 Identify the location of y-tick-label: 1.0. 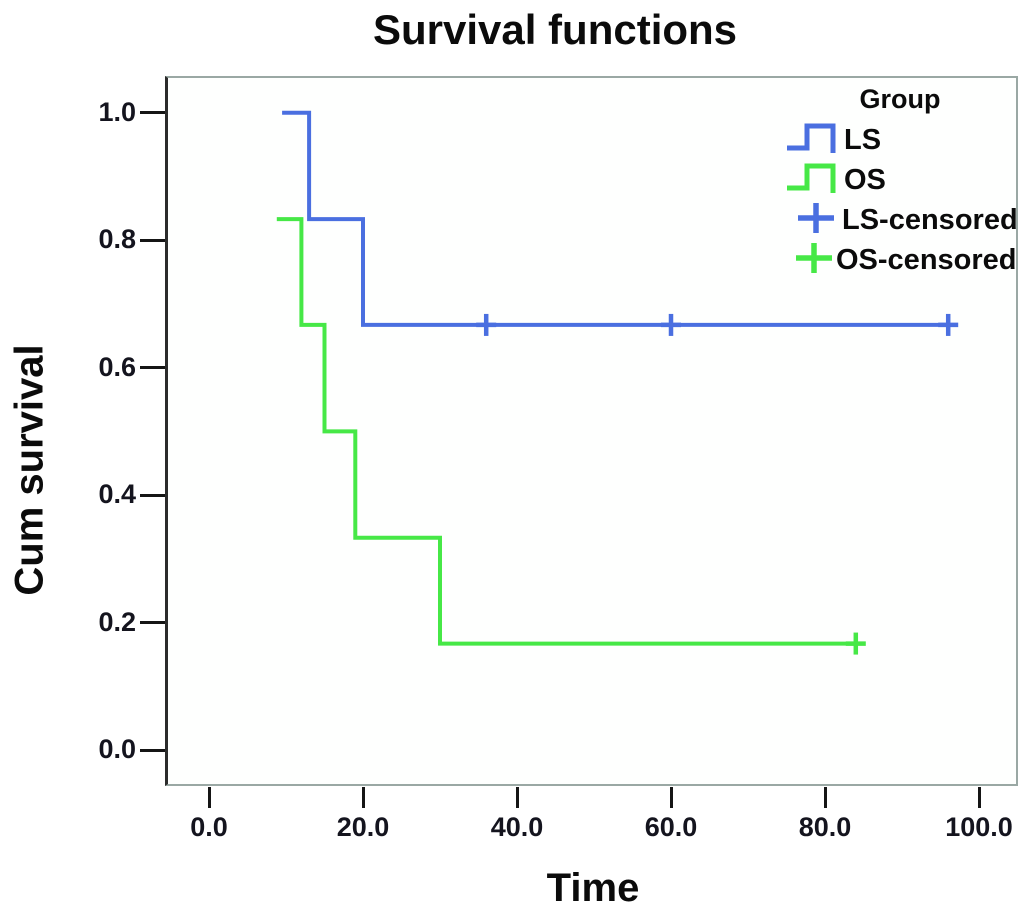
(117, 111).